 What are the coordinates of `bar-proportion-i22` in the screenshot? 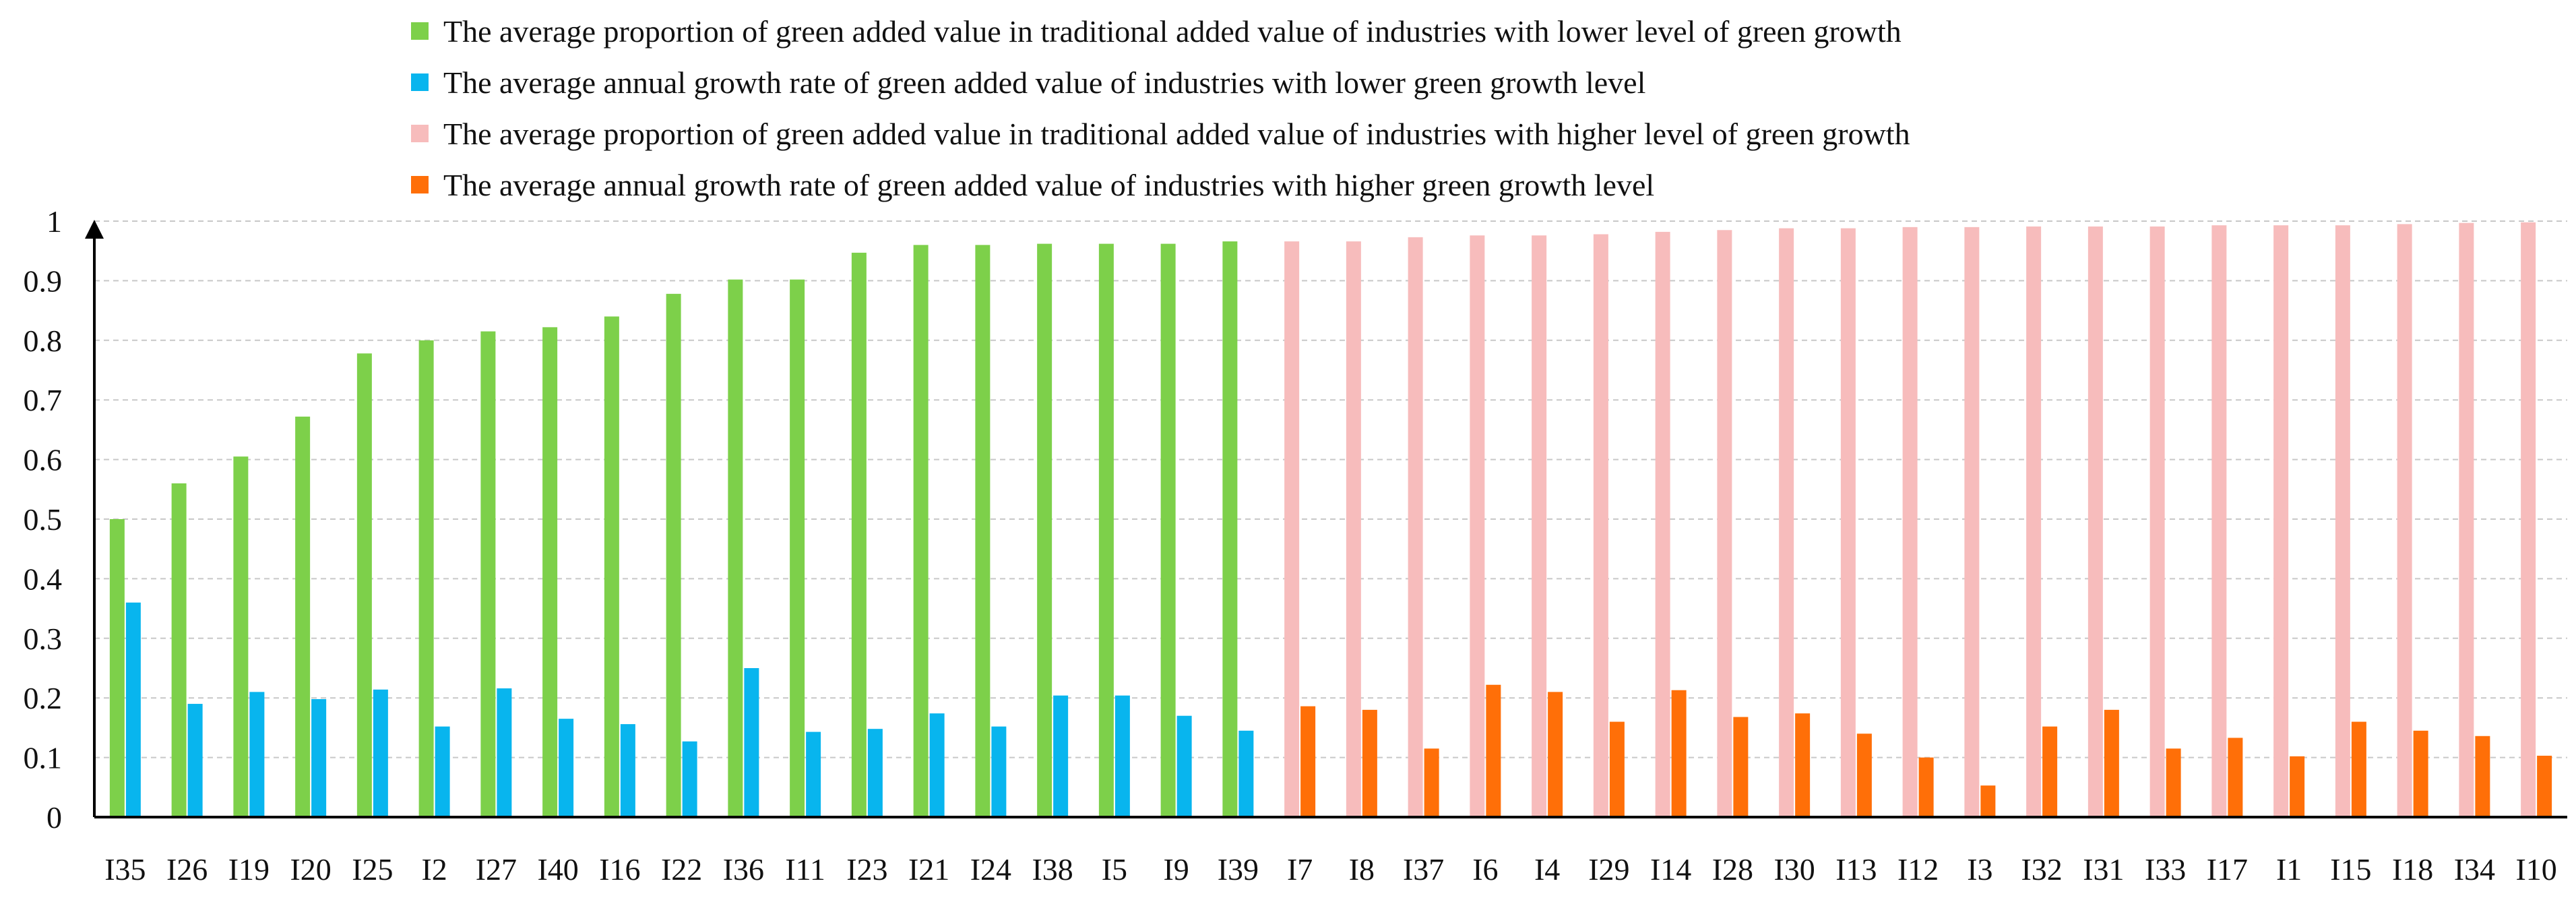 It's located at (673, 555).